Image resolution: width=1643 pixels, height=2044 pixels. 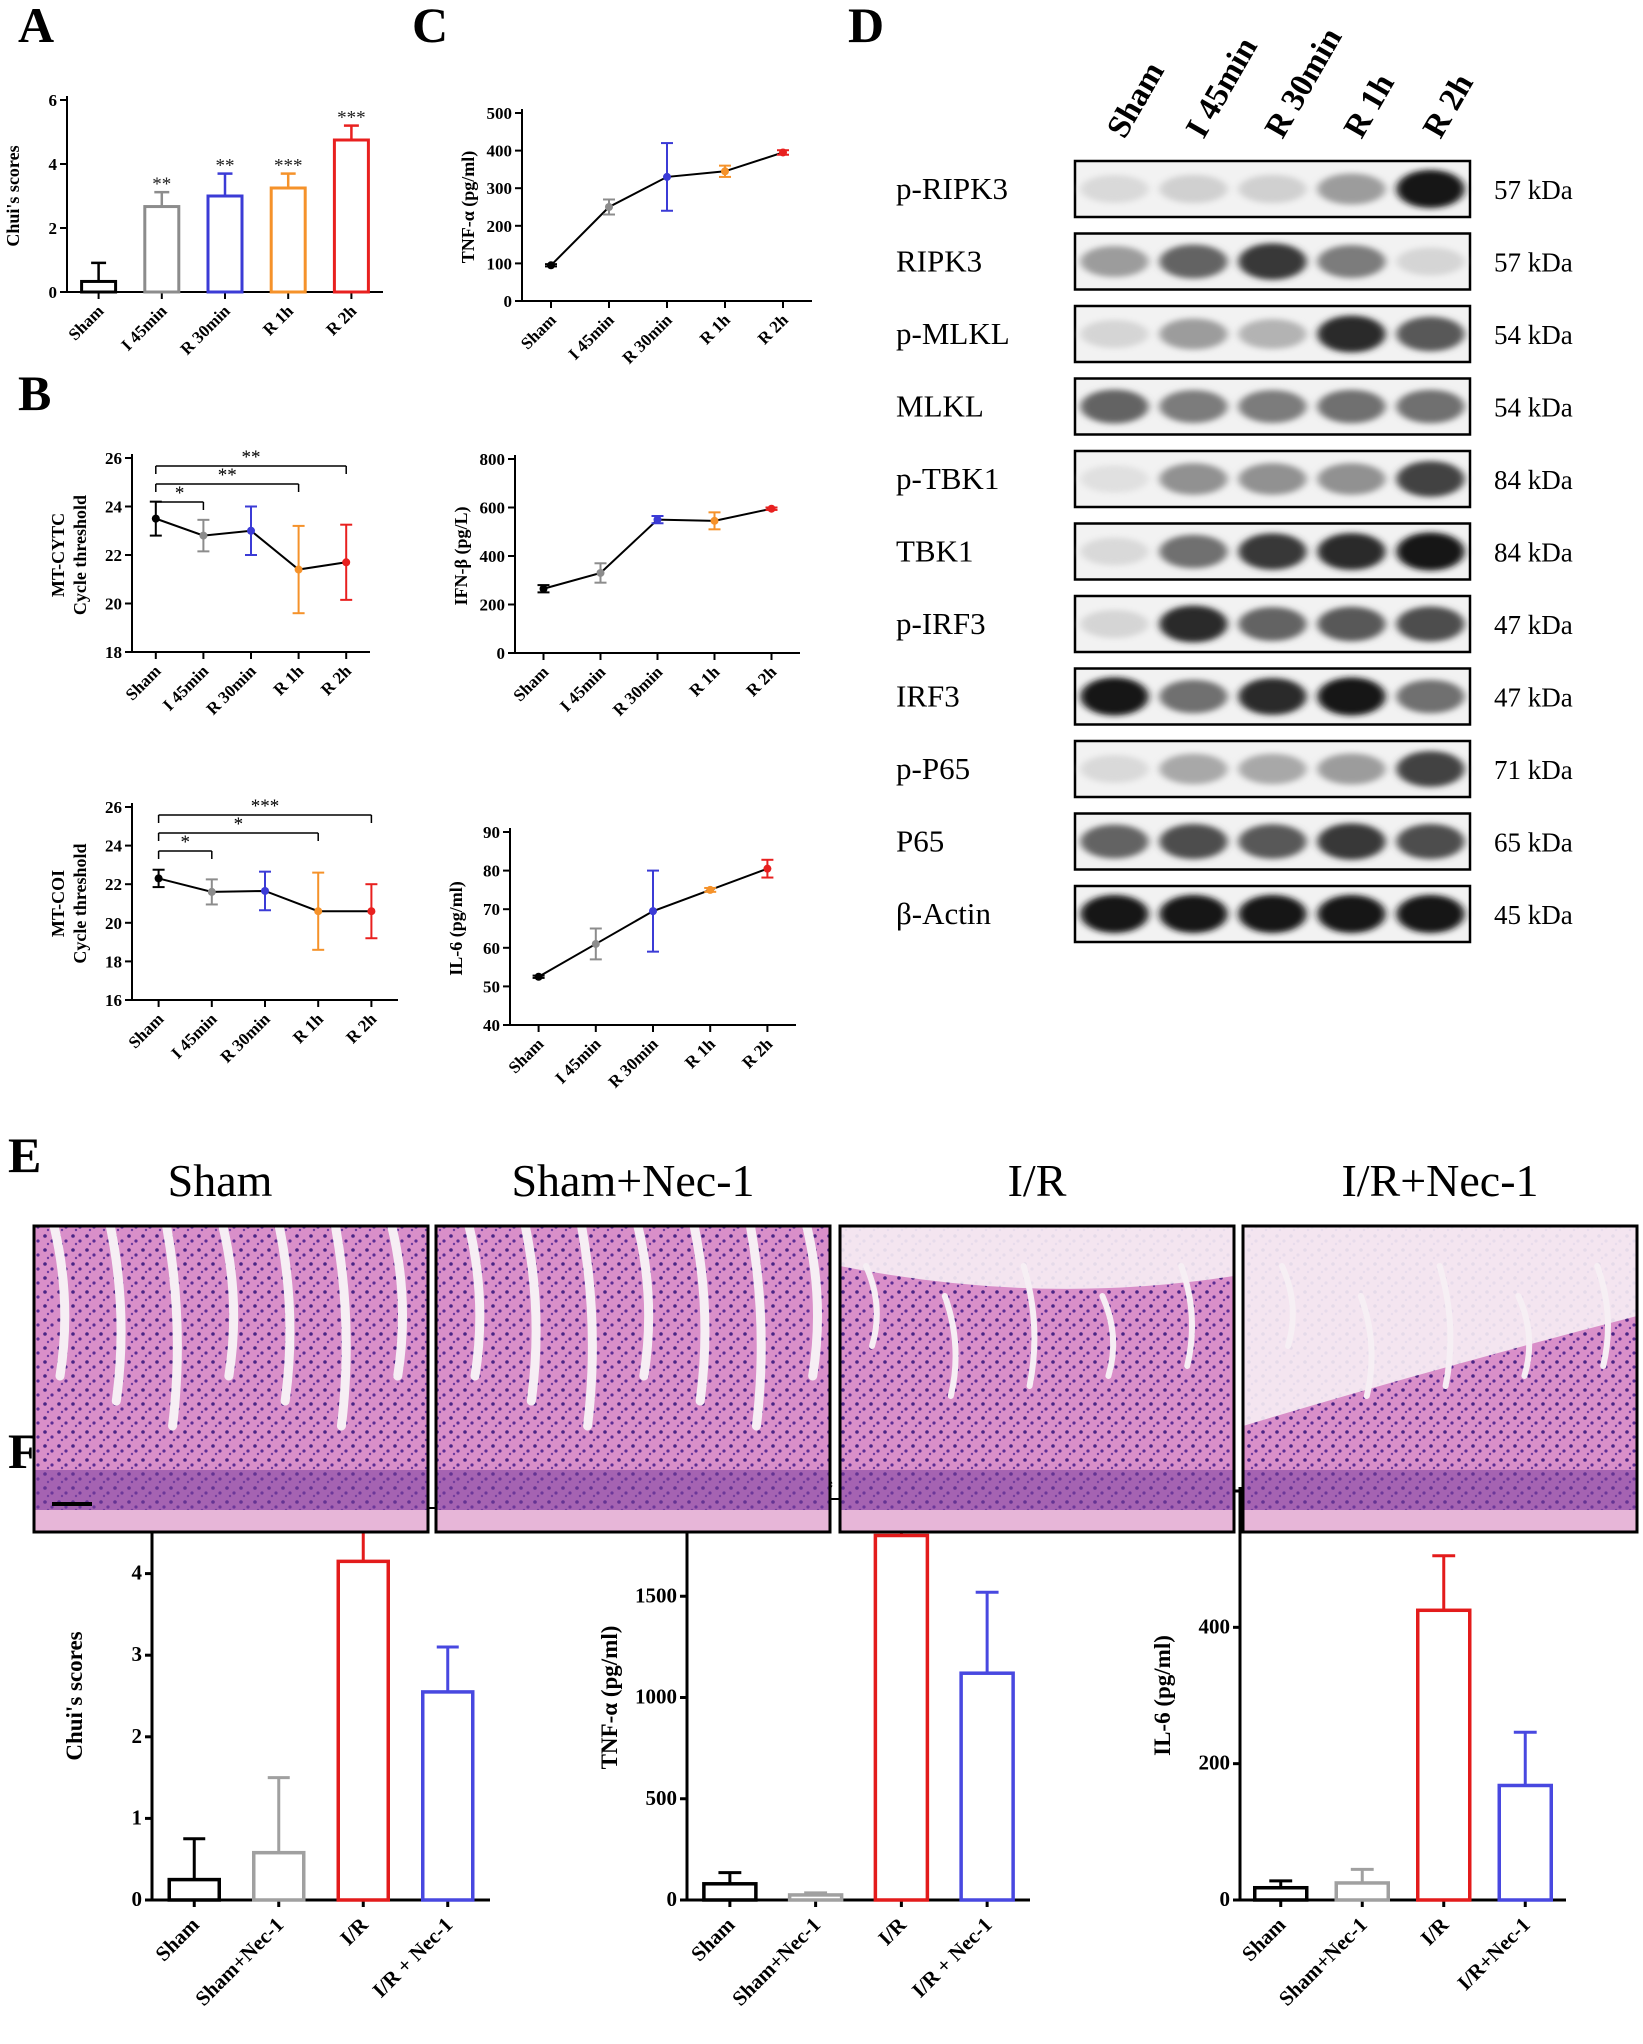 What do you see at coordinates (920, 841) in the screenshot?
I see `blot-row-label: P65` at bounding box center [920, 841].